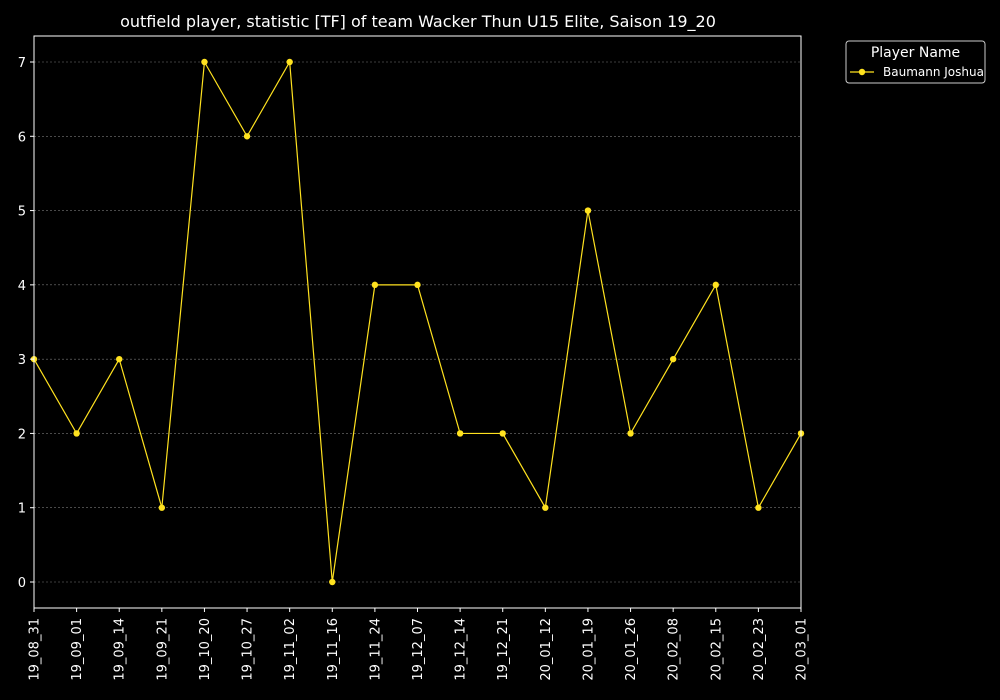  What do you see at coordinates (22, 212) in the screenshot?
I see `y-tick-label: 5` at bounding box center [22, 212].